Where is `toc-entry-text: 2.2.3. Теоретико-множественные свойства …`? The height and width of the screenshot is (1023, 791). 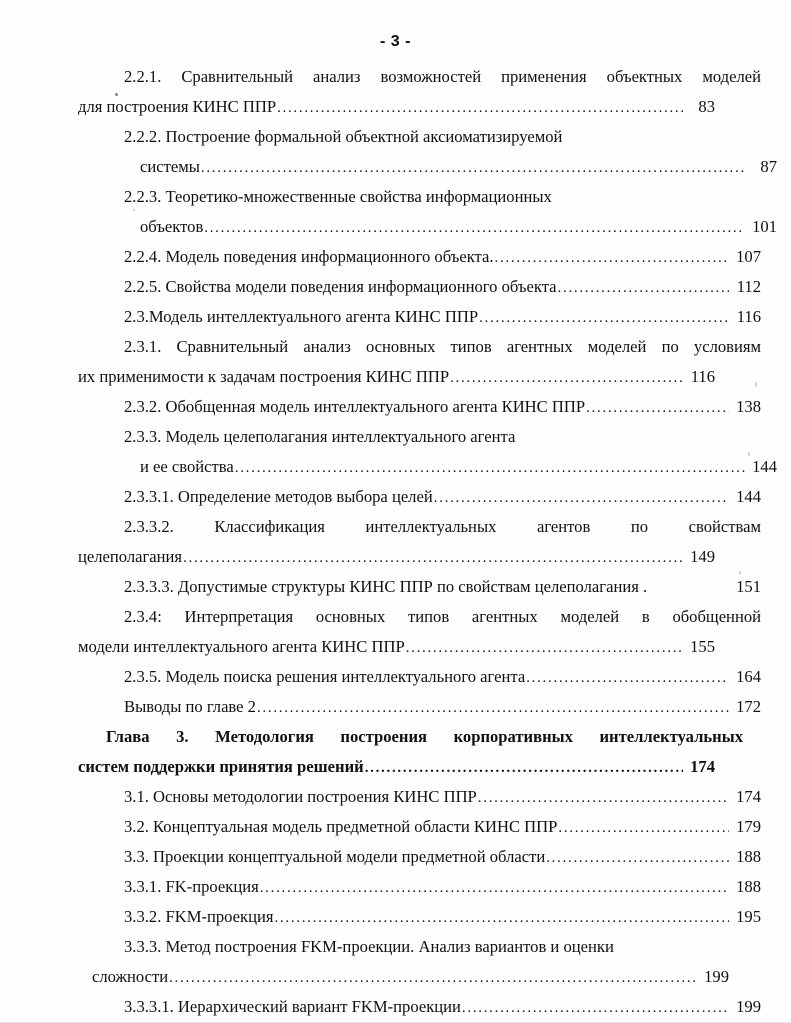
toc-entry-text: 2.2.3. Теоретико-множественные свойства … is located at coordinates (338, 196).